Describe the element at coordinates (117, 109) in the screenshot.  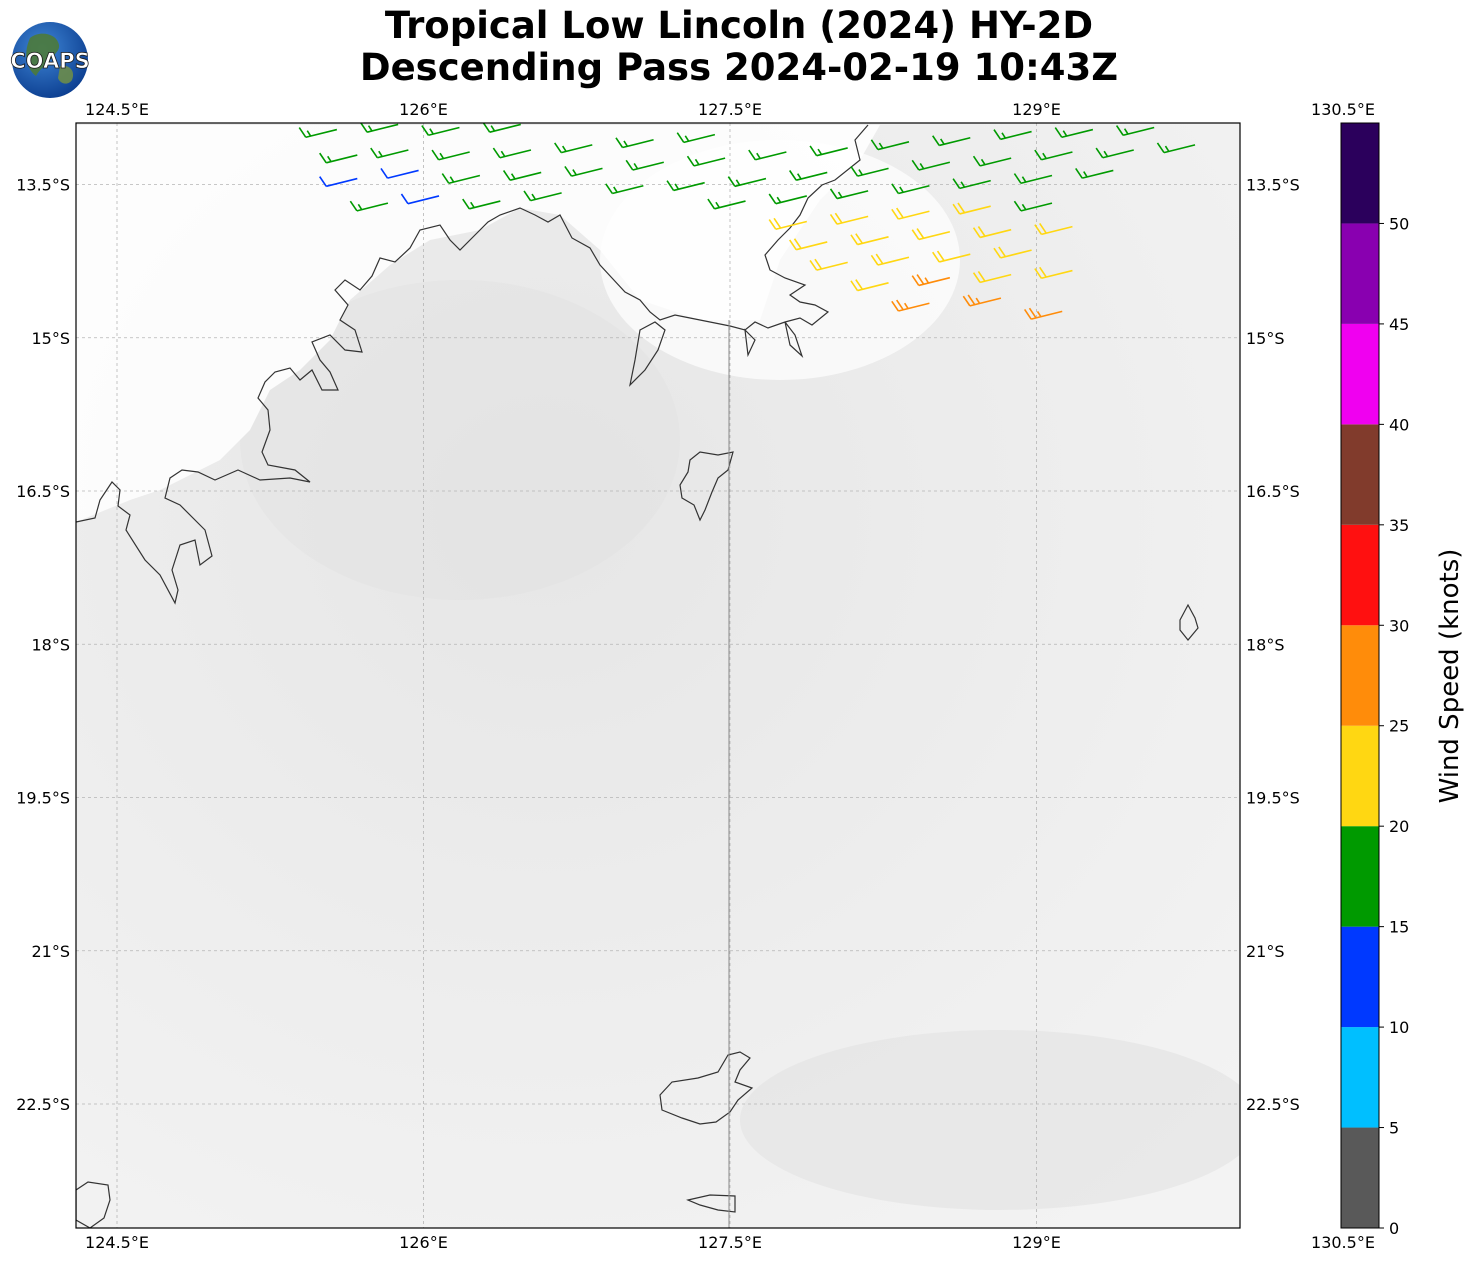
I see `lon-tick-label-top: 124.5°E` at that location.